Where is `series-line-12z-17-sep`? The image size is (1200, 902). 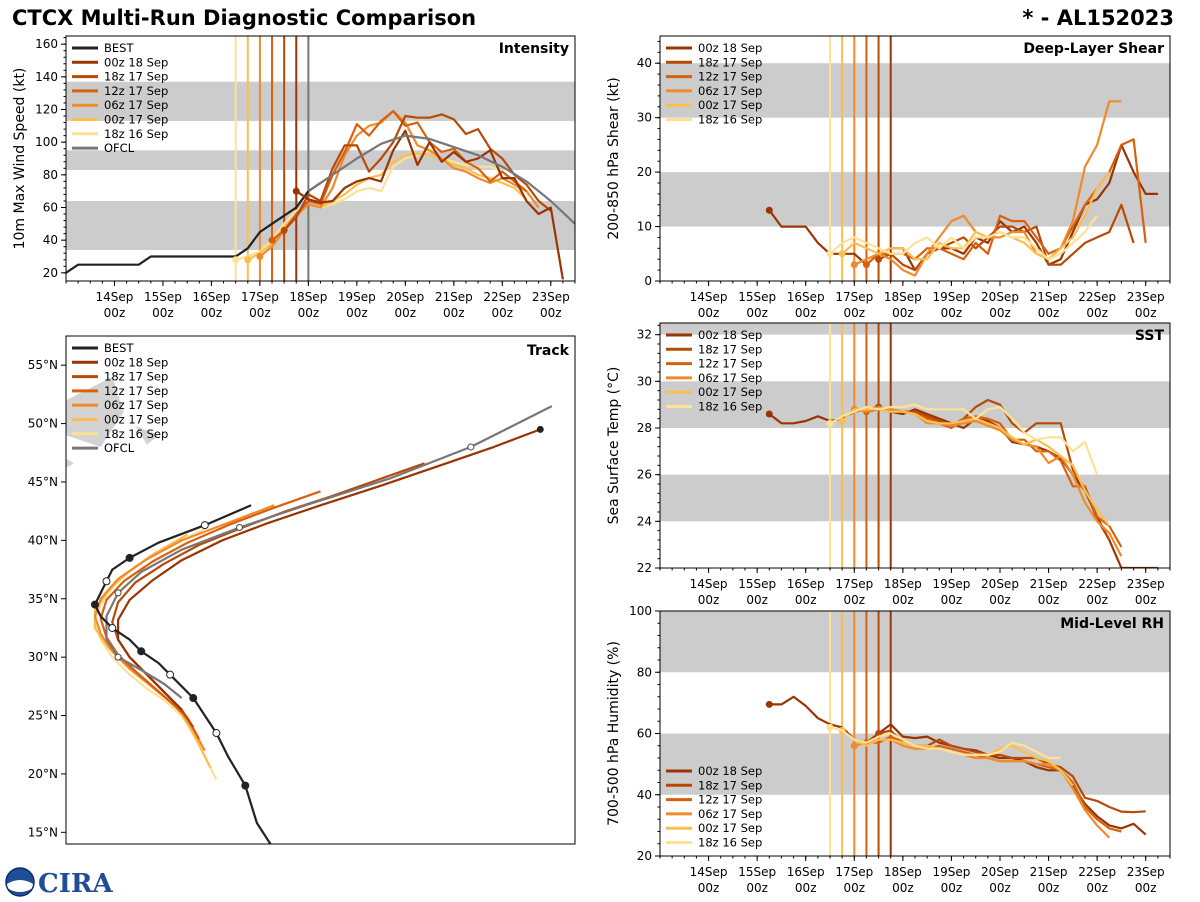 series-line-12z-17-sep is located at coordinates (399, 175).